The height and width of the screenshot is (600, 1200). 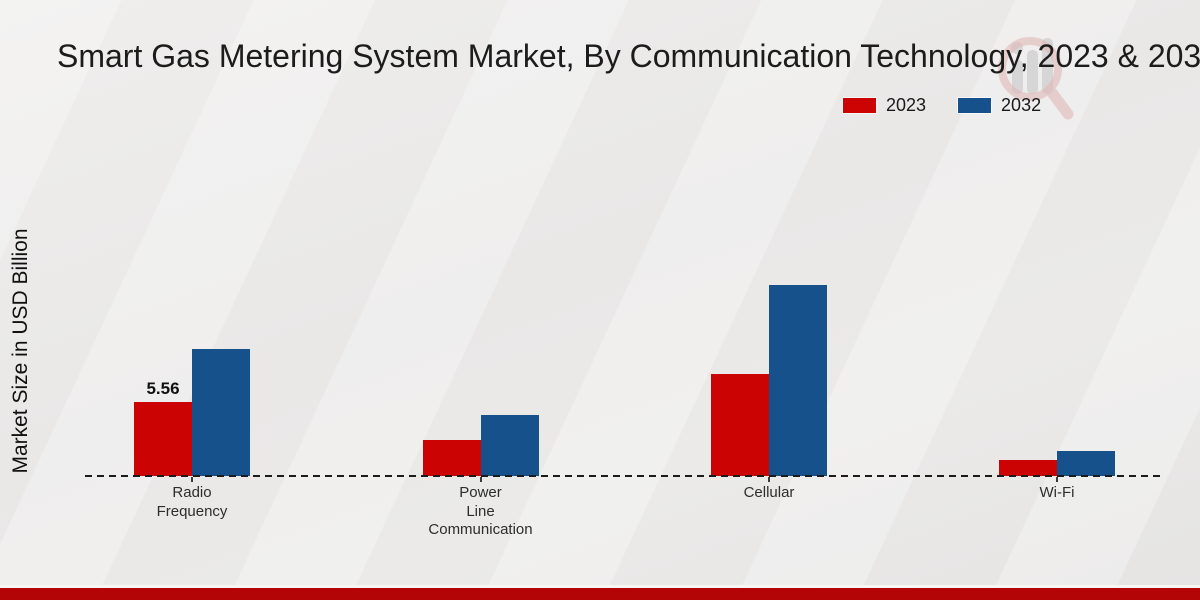 I want to click on legend: 2023 2032, so click(x=942, y=105).